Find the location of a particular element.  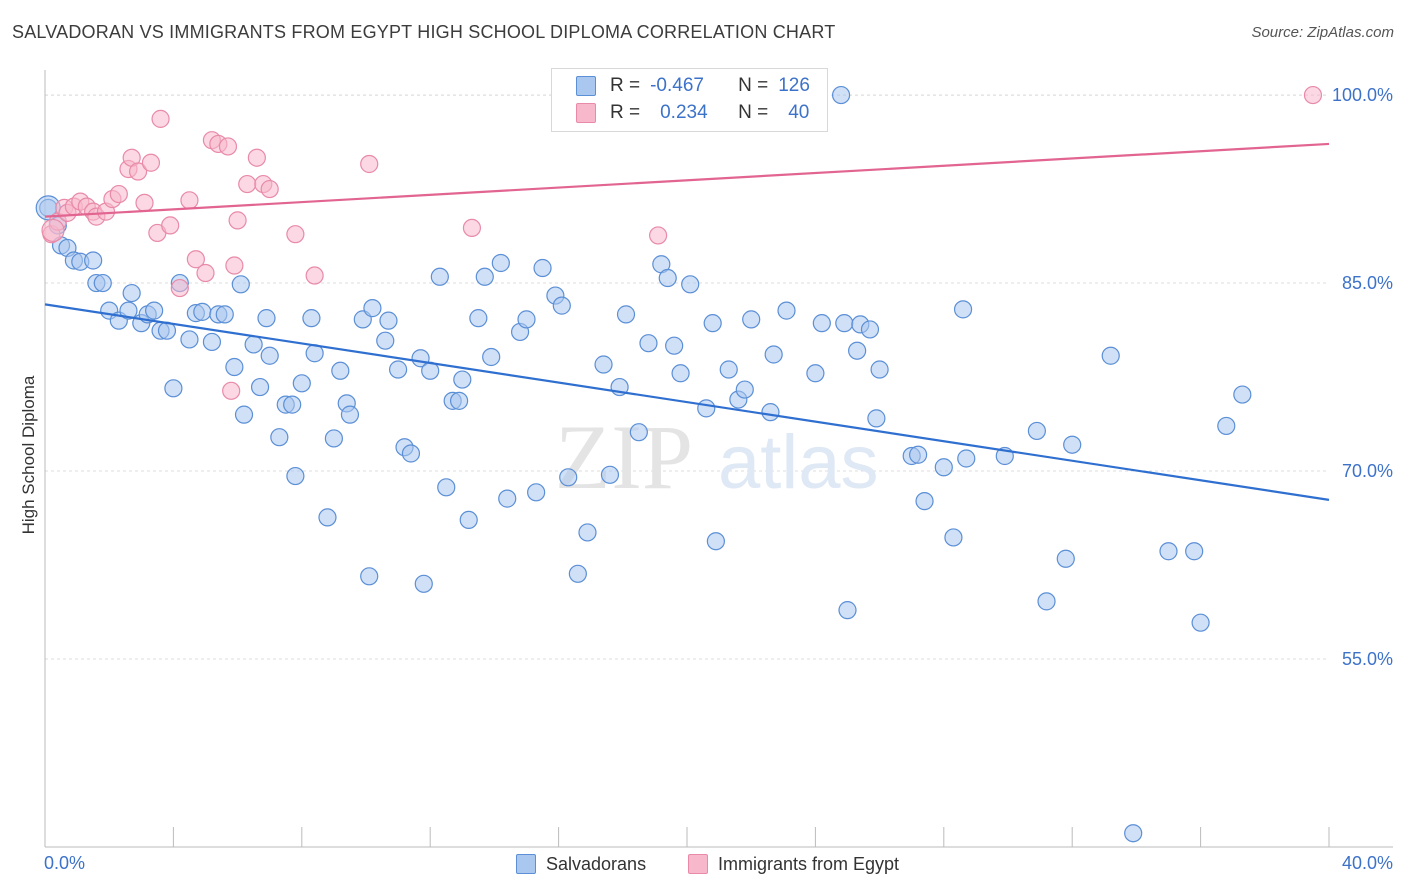

legend-item-salvadorans: Salvadorans is located at coordinates (581, 864).